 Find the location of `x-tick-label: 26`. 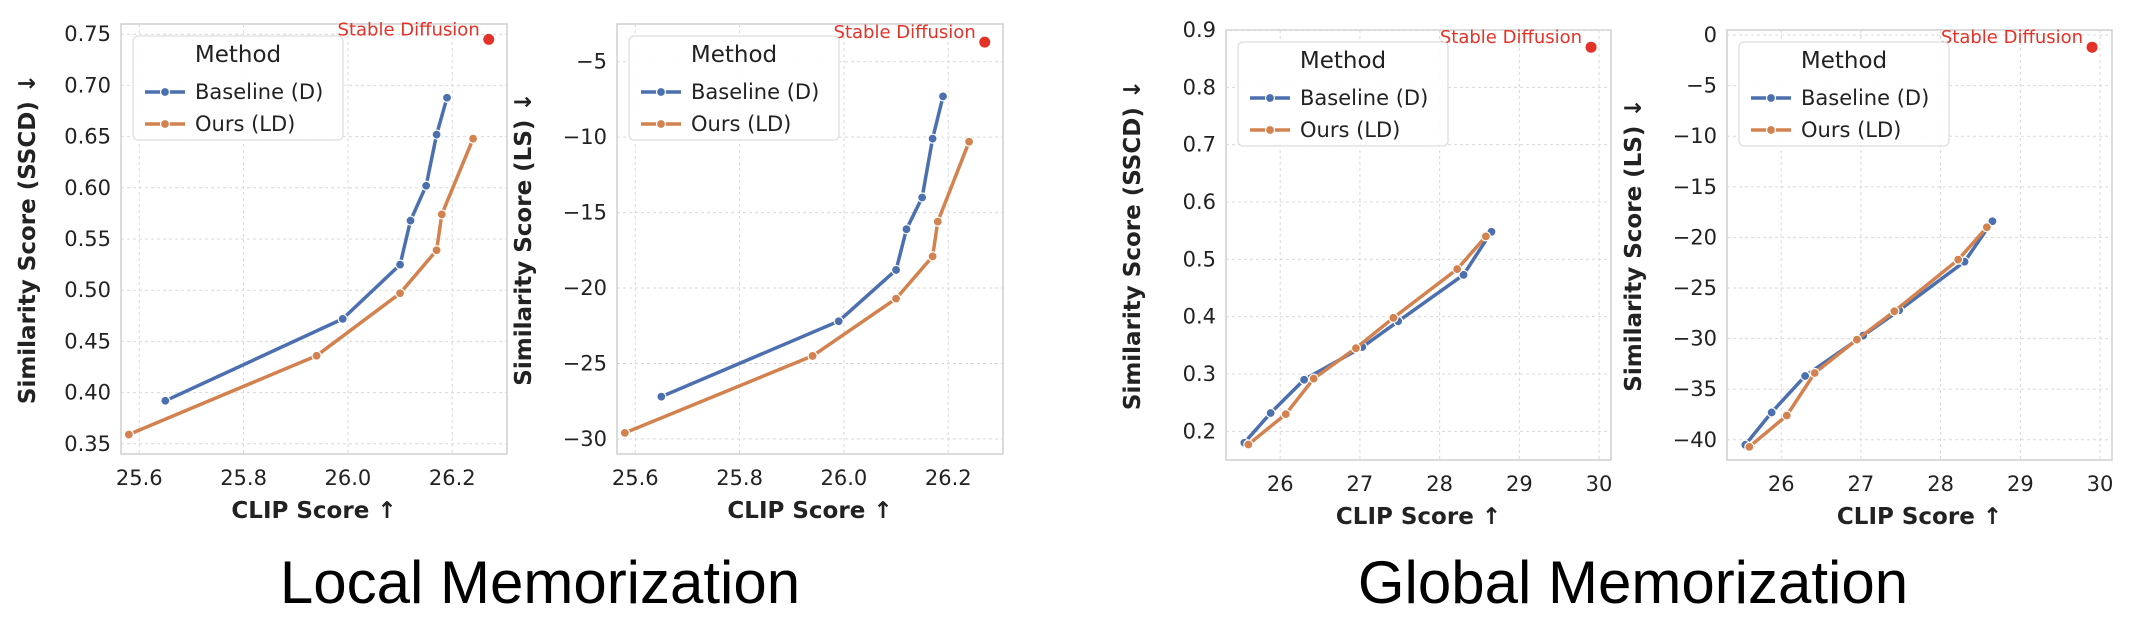

x-tick-label: 26 is located at coordinates (1280, 484).